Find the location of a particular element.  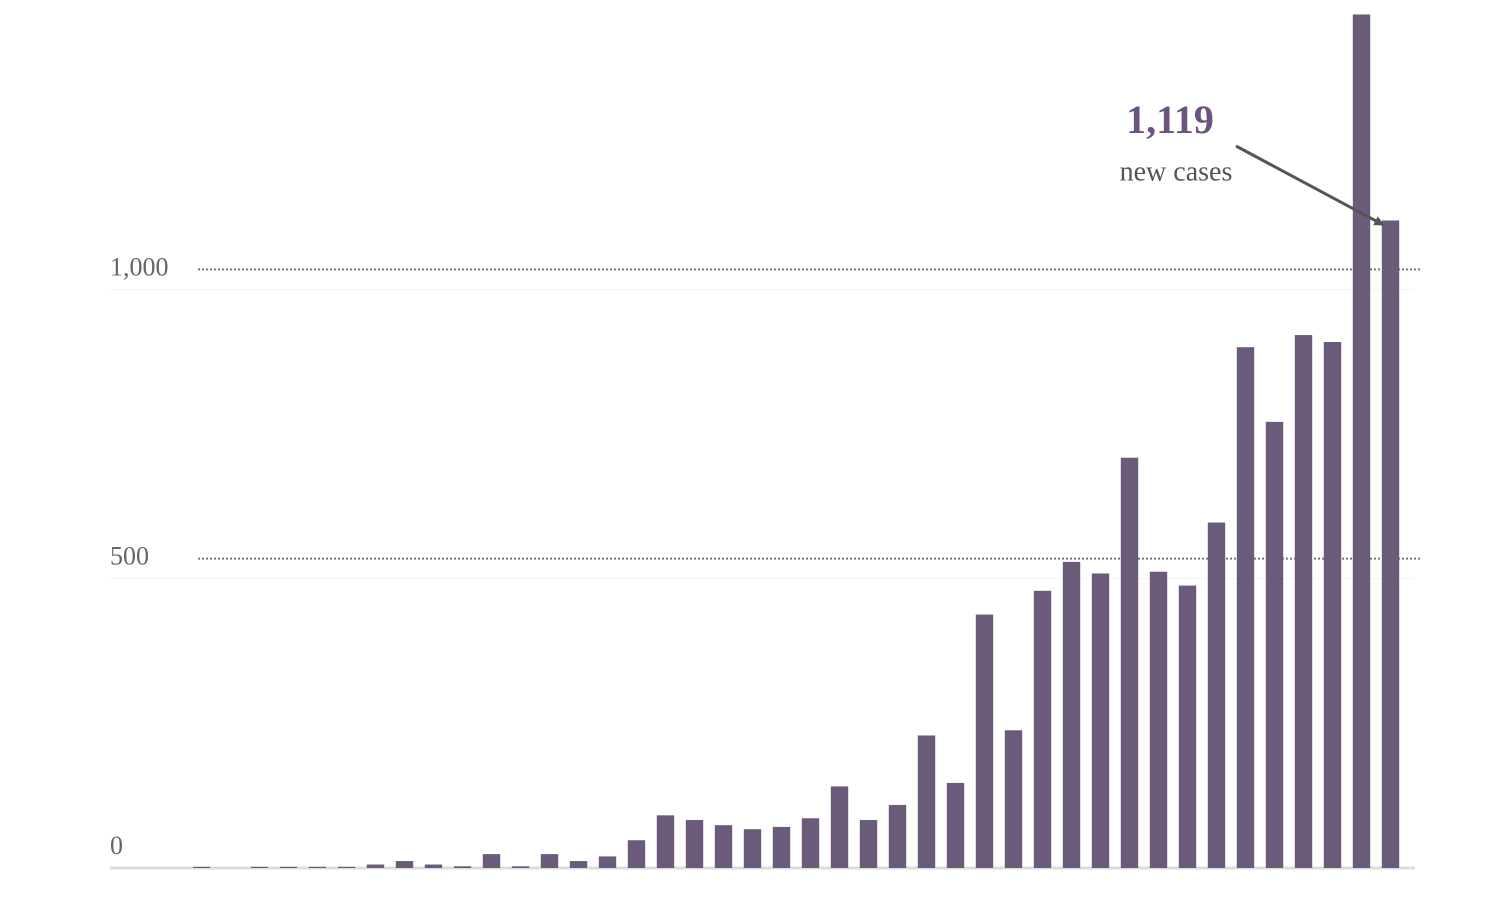

annotation-arrow is located at coordinates (1310, 185).